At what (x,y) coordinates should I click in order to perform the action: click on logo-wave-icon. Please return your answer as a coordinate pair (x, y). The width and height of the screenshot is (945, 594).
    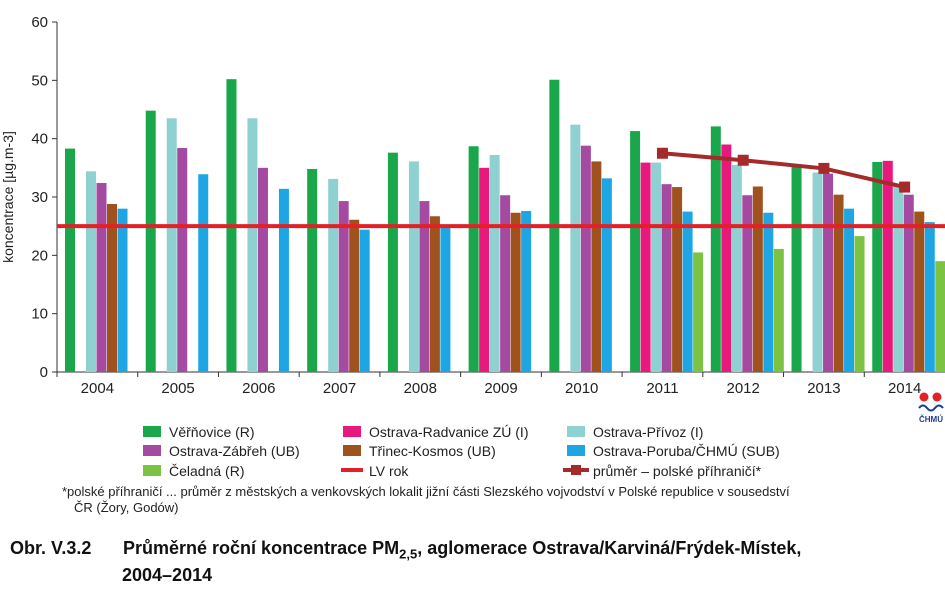
    Looking at the image, I should click on (931, 408).